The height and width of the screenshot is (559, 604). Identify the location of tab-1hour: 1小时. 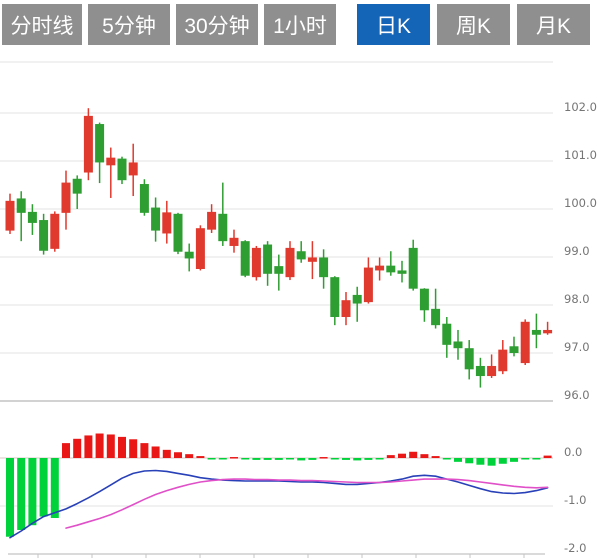
(300, 24).